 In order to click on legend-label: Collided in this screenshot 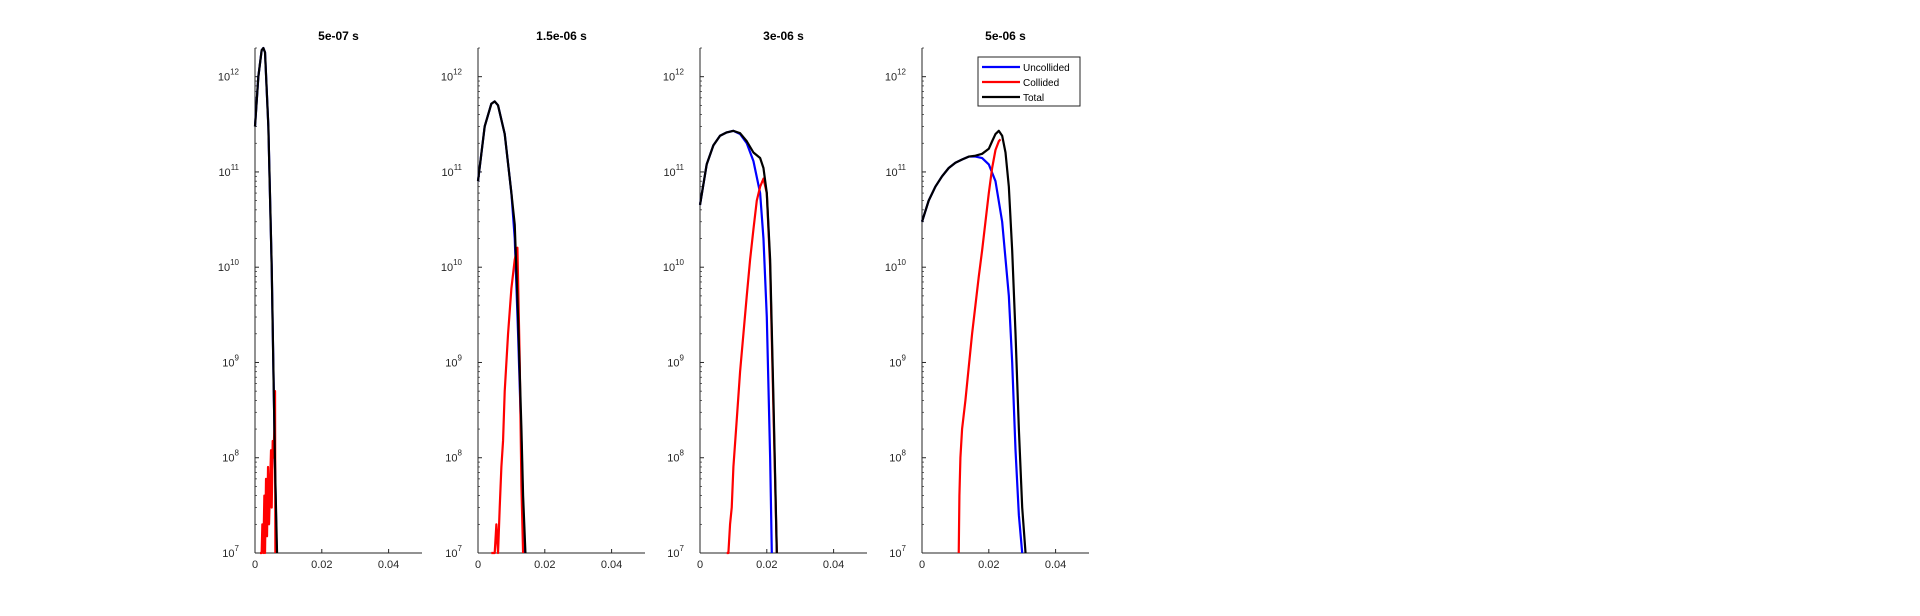, I will do `click(1041, 83)`.